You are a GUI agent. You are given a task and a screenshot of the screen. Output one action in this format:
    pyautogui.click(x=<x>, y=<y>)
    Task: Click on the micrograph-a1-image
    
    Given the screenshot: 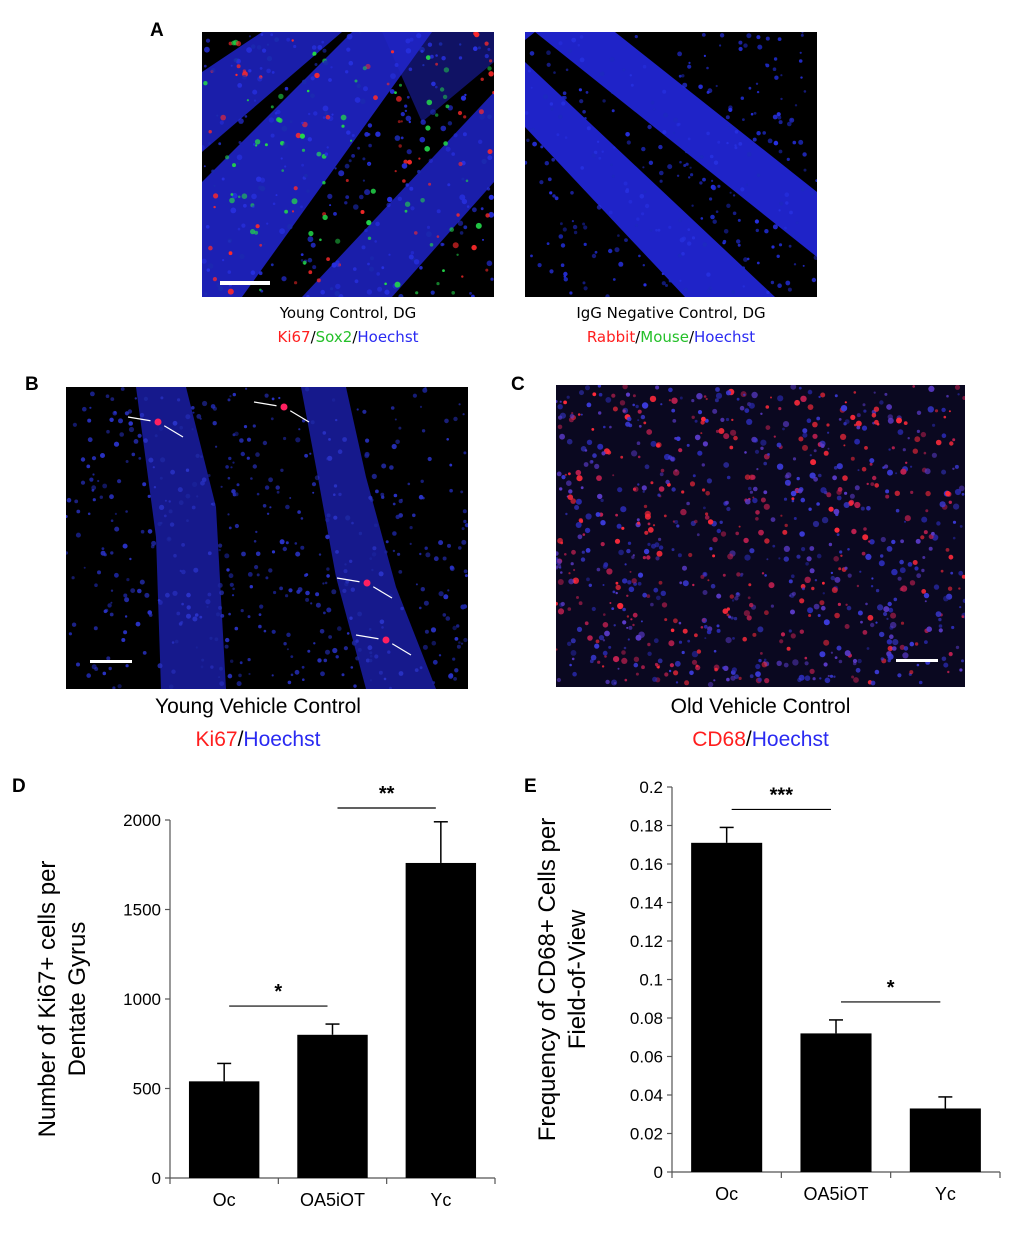 What is the action you would take?
    pyautogui.click(x=348, y=164)
    